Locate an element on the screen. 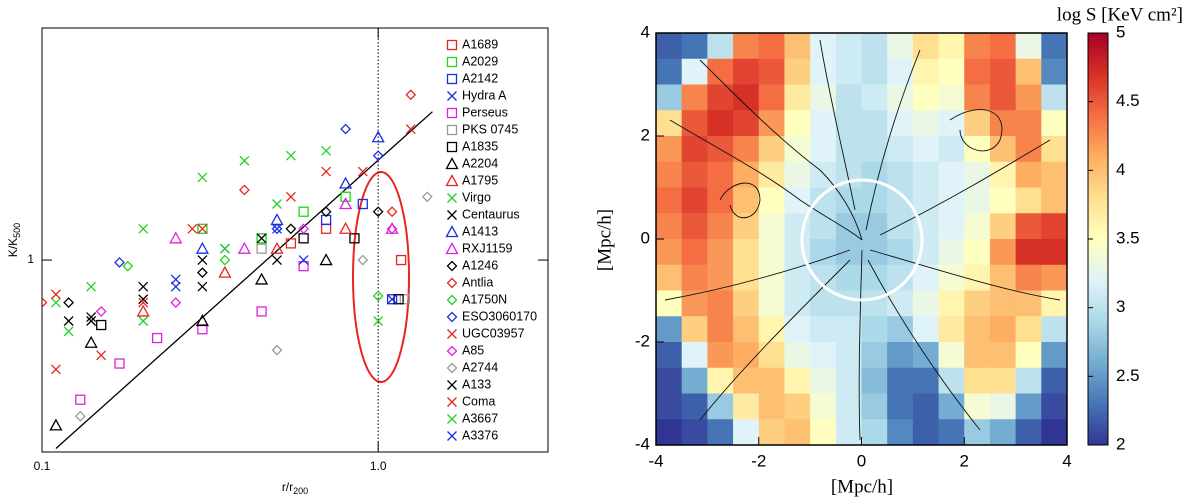 The height and width of the screenshot is (500, 1185). x-tick-label: -2 is located at coordinates (758, 460).